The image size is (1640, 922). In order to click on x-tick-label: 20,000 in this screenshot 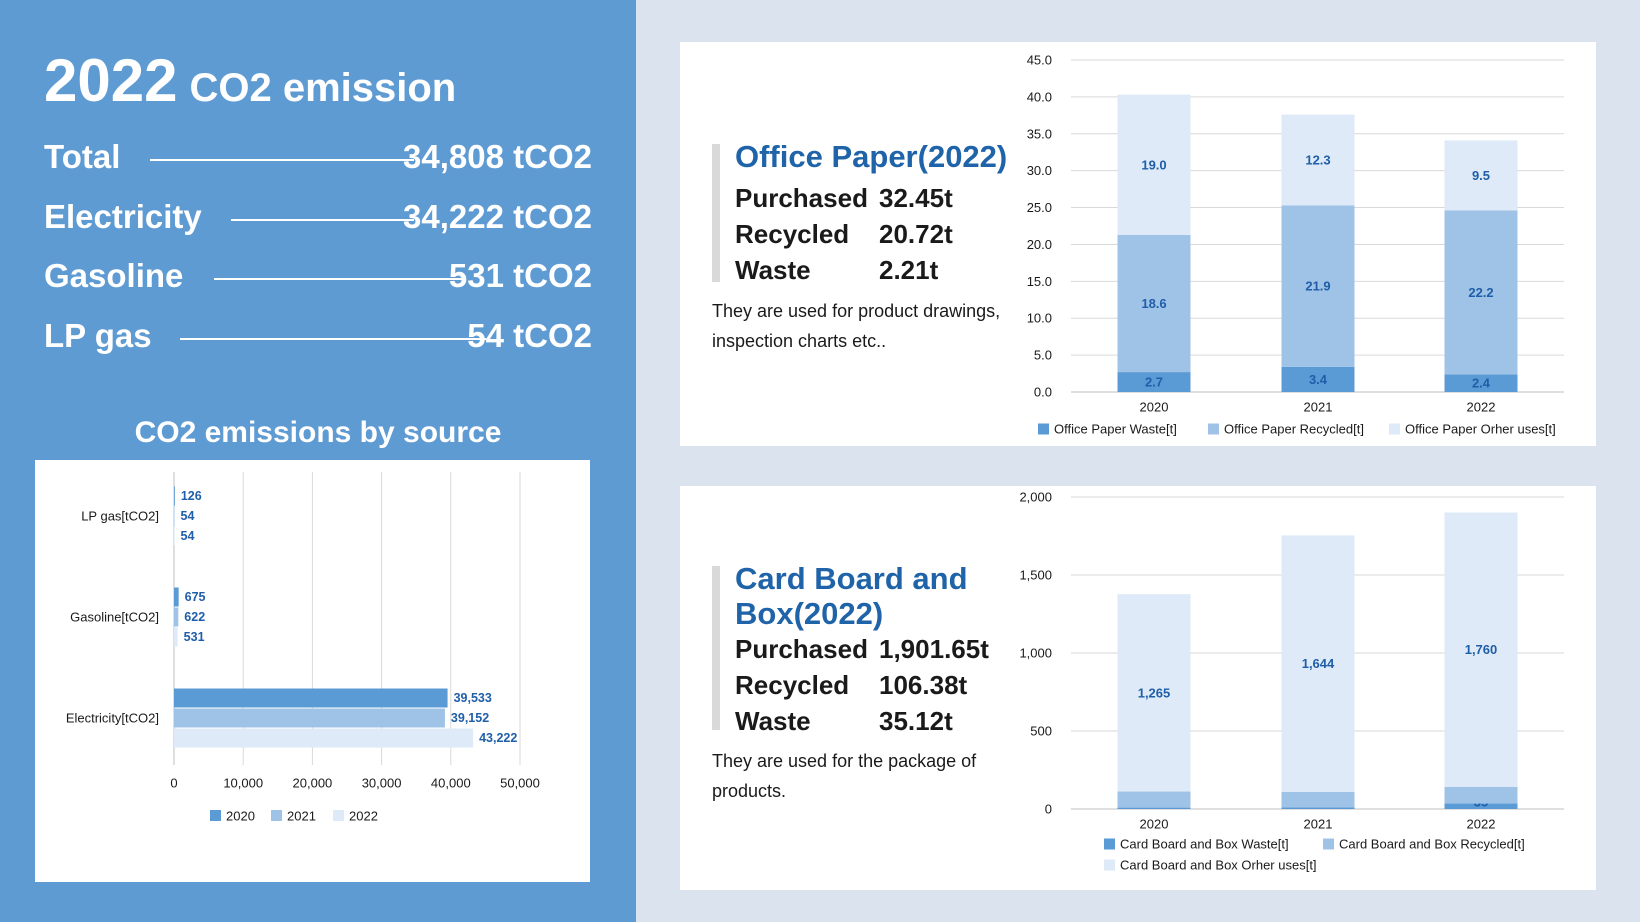, I will do `click(313, 783)`.